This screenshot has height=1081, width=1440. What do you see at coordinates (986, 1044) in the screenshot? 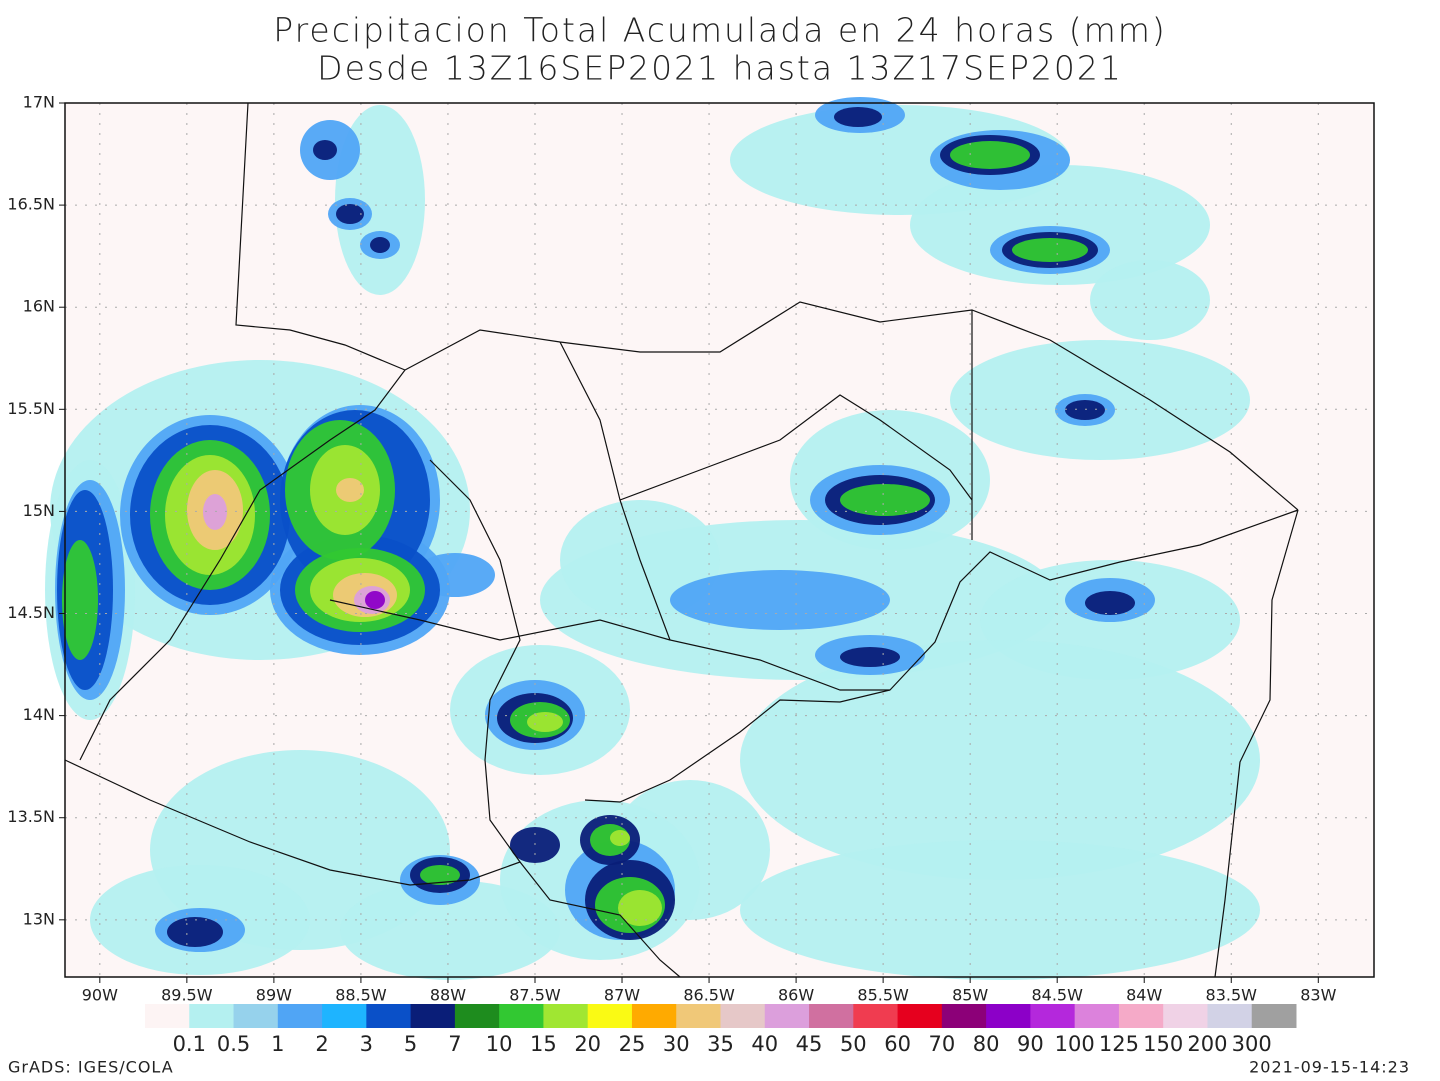
I see `colorbar-label: 80` at bounding box center [986, 1044].